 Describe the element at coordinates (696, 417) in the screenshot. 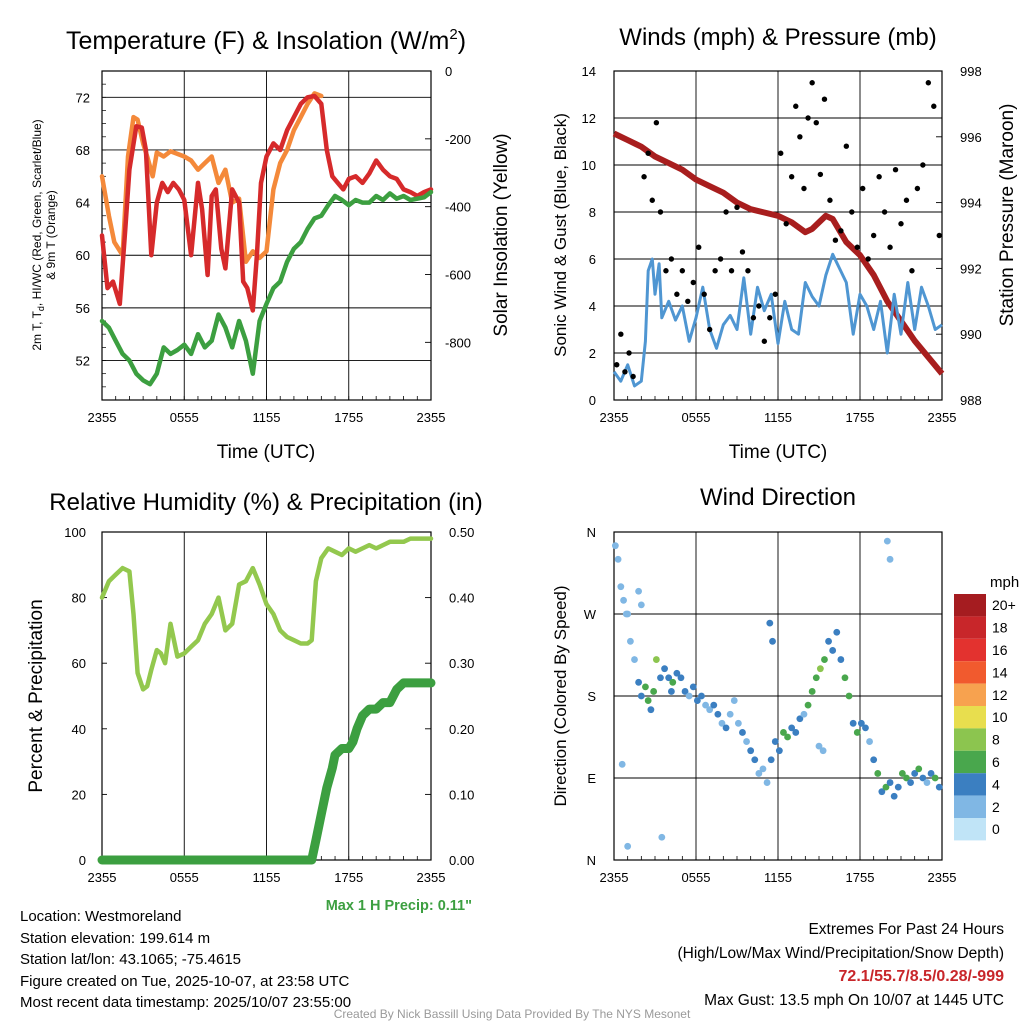

I see `winds-xtick-label: 0555` at that location.